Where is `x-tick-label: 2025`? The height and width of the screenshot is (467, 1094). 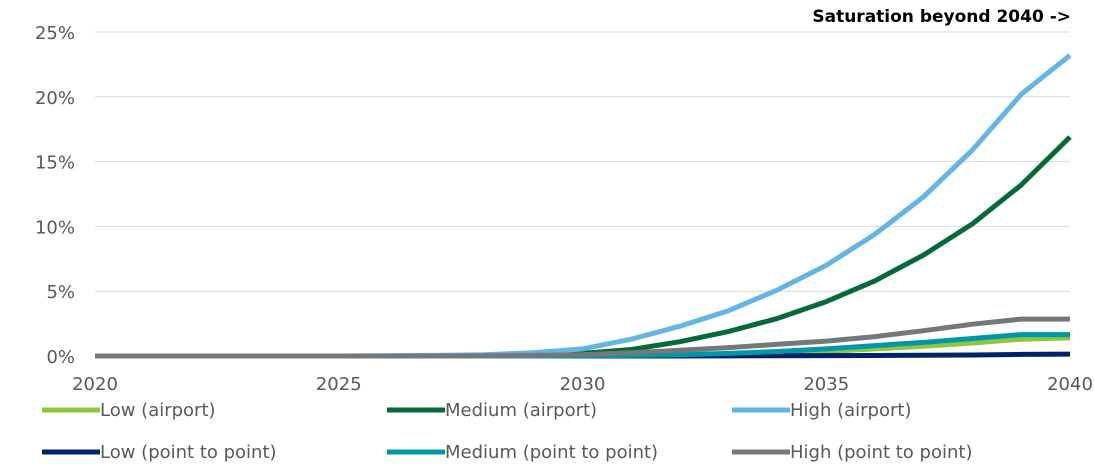 x-tick-label: 2025 is located at coordinates (339, 384).